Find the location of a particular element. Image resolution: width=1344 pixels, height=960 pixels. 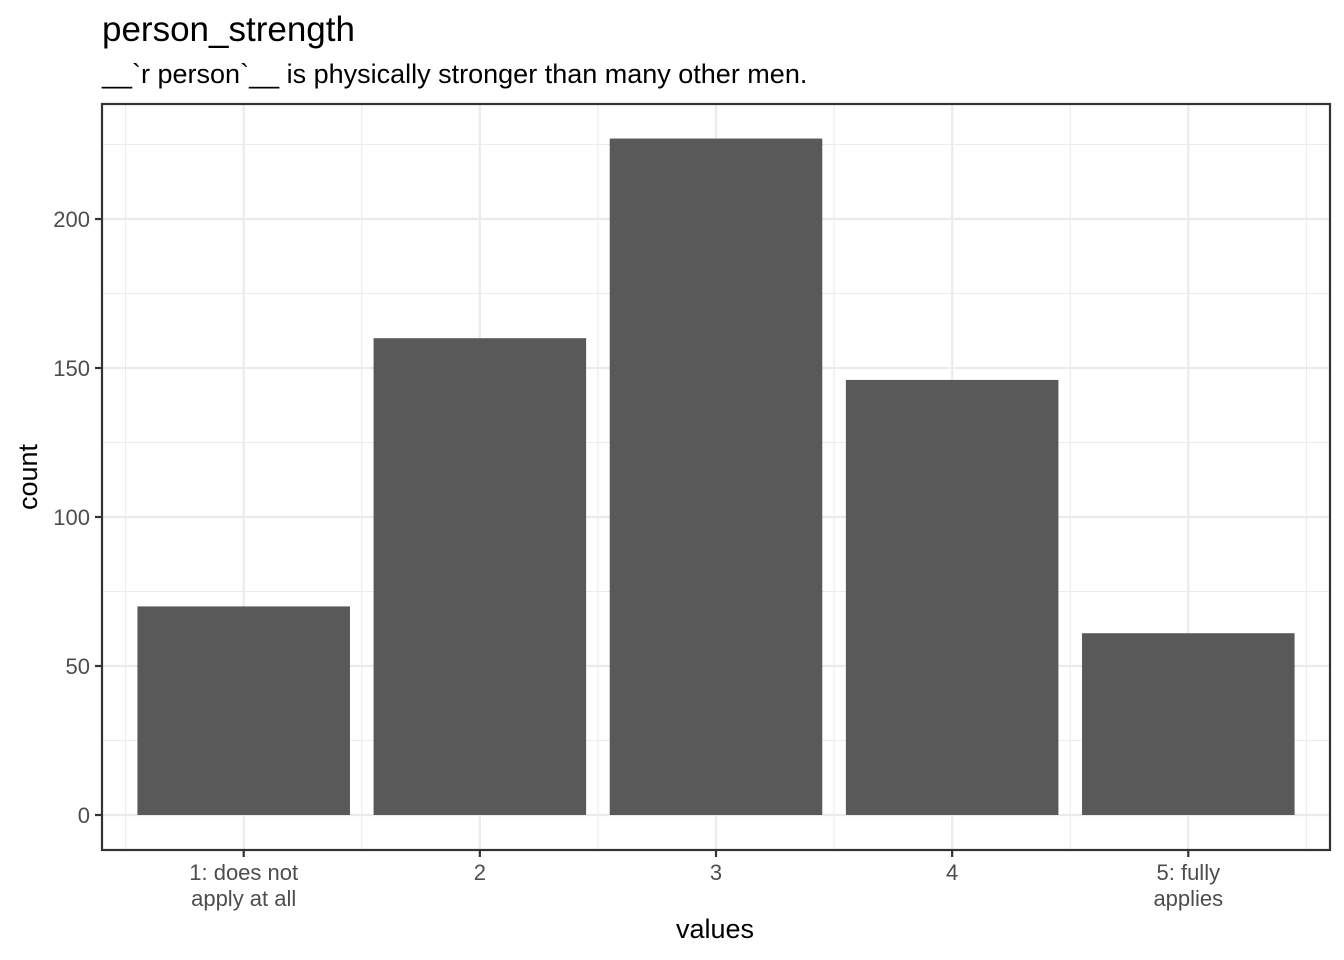

x-tick-label: 4 is located at coordinates (952, 872).